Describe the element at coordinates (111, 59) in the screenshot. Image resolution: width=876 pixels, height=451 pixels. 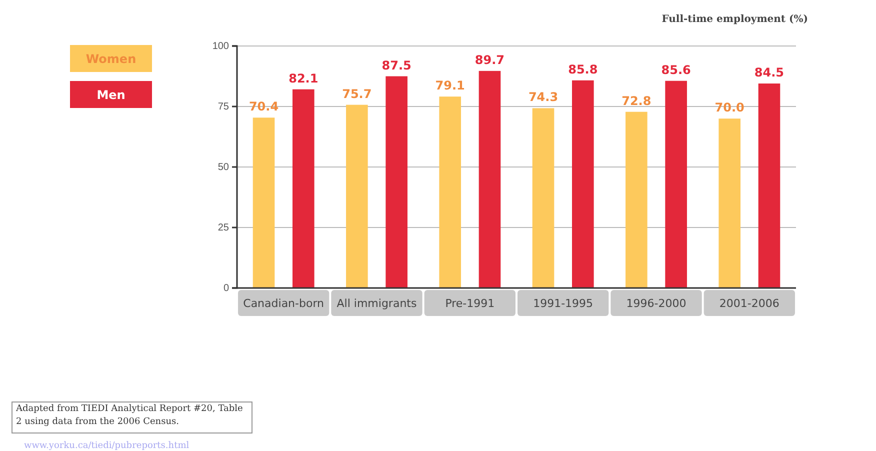
I see `text: Women` at that location.